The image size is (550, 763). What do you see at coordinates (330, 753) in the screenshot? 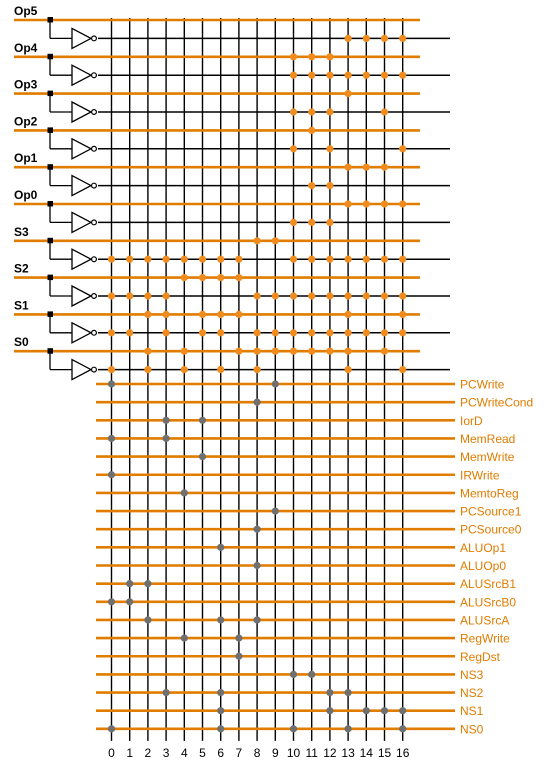
I see `column-label-12: 12` at bounding box center [330, 753].